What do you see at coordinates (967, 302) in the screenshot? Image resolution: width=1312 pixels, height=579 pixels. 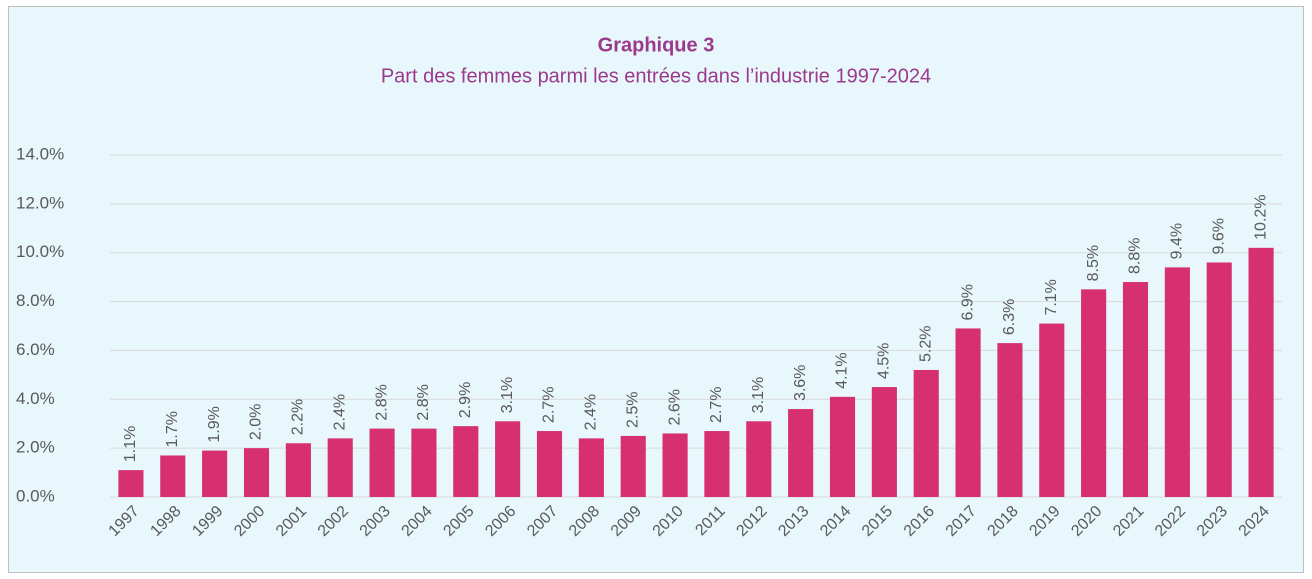 I see `value-label: 6.9%` at bounding box center [967, 302].